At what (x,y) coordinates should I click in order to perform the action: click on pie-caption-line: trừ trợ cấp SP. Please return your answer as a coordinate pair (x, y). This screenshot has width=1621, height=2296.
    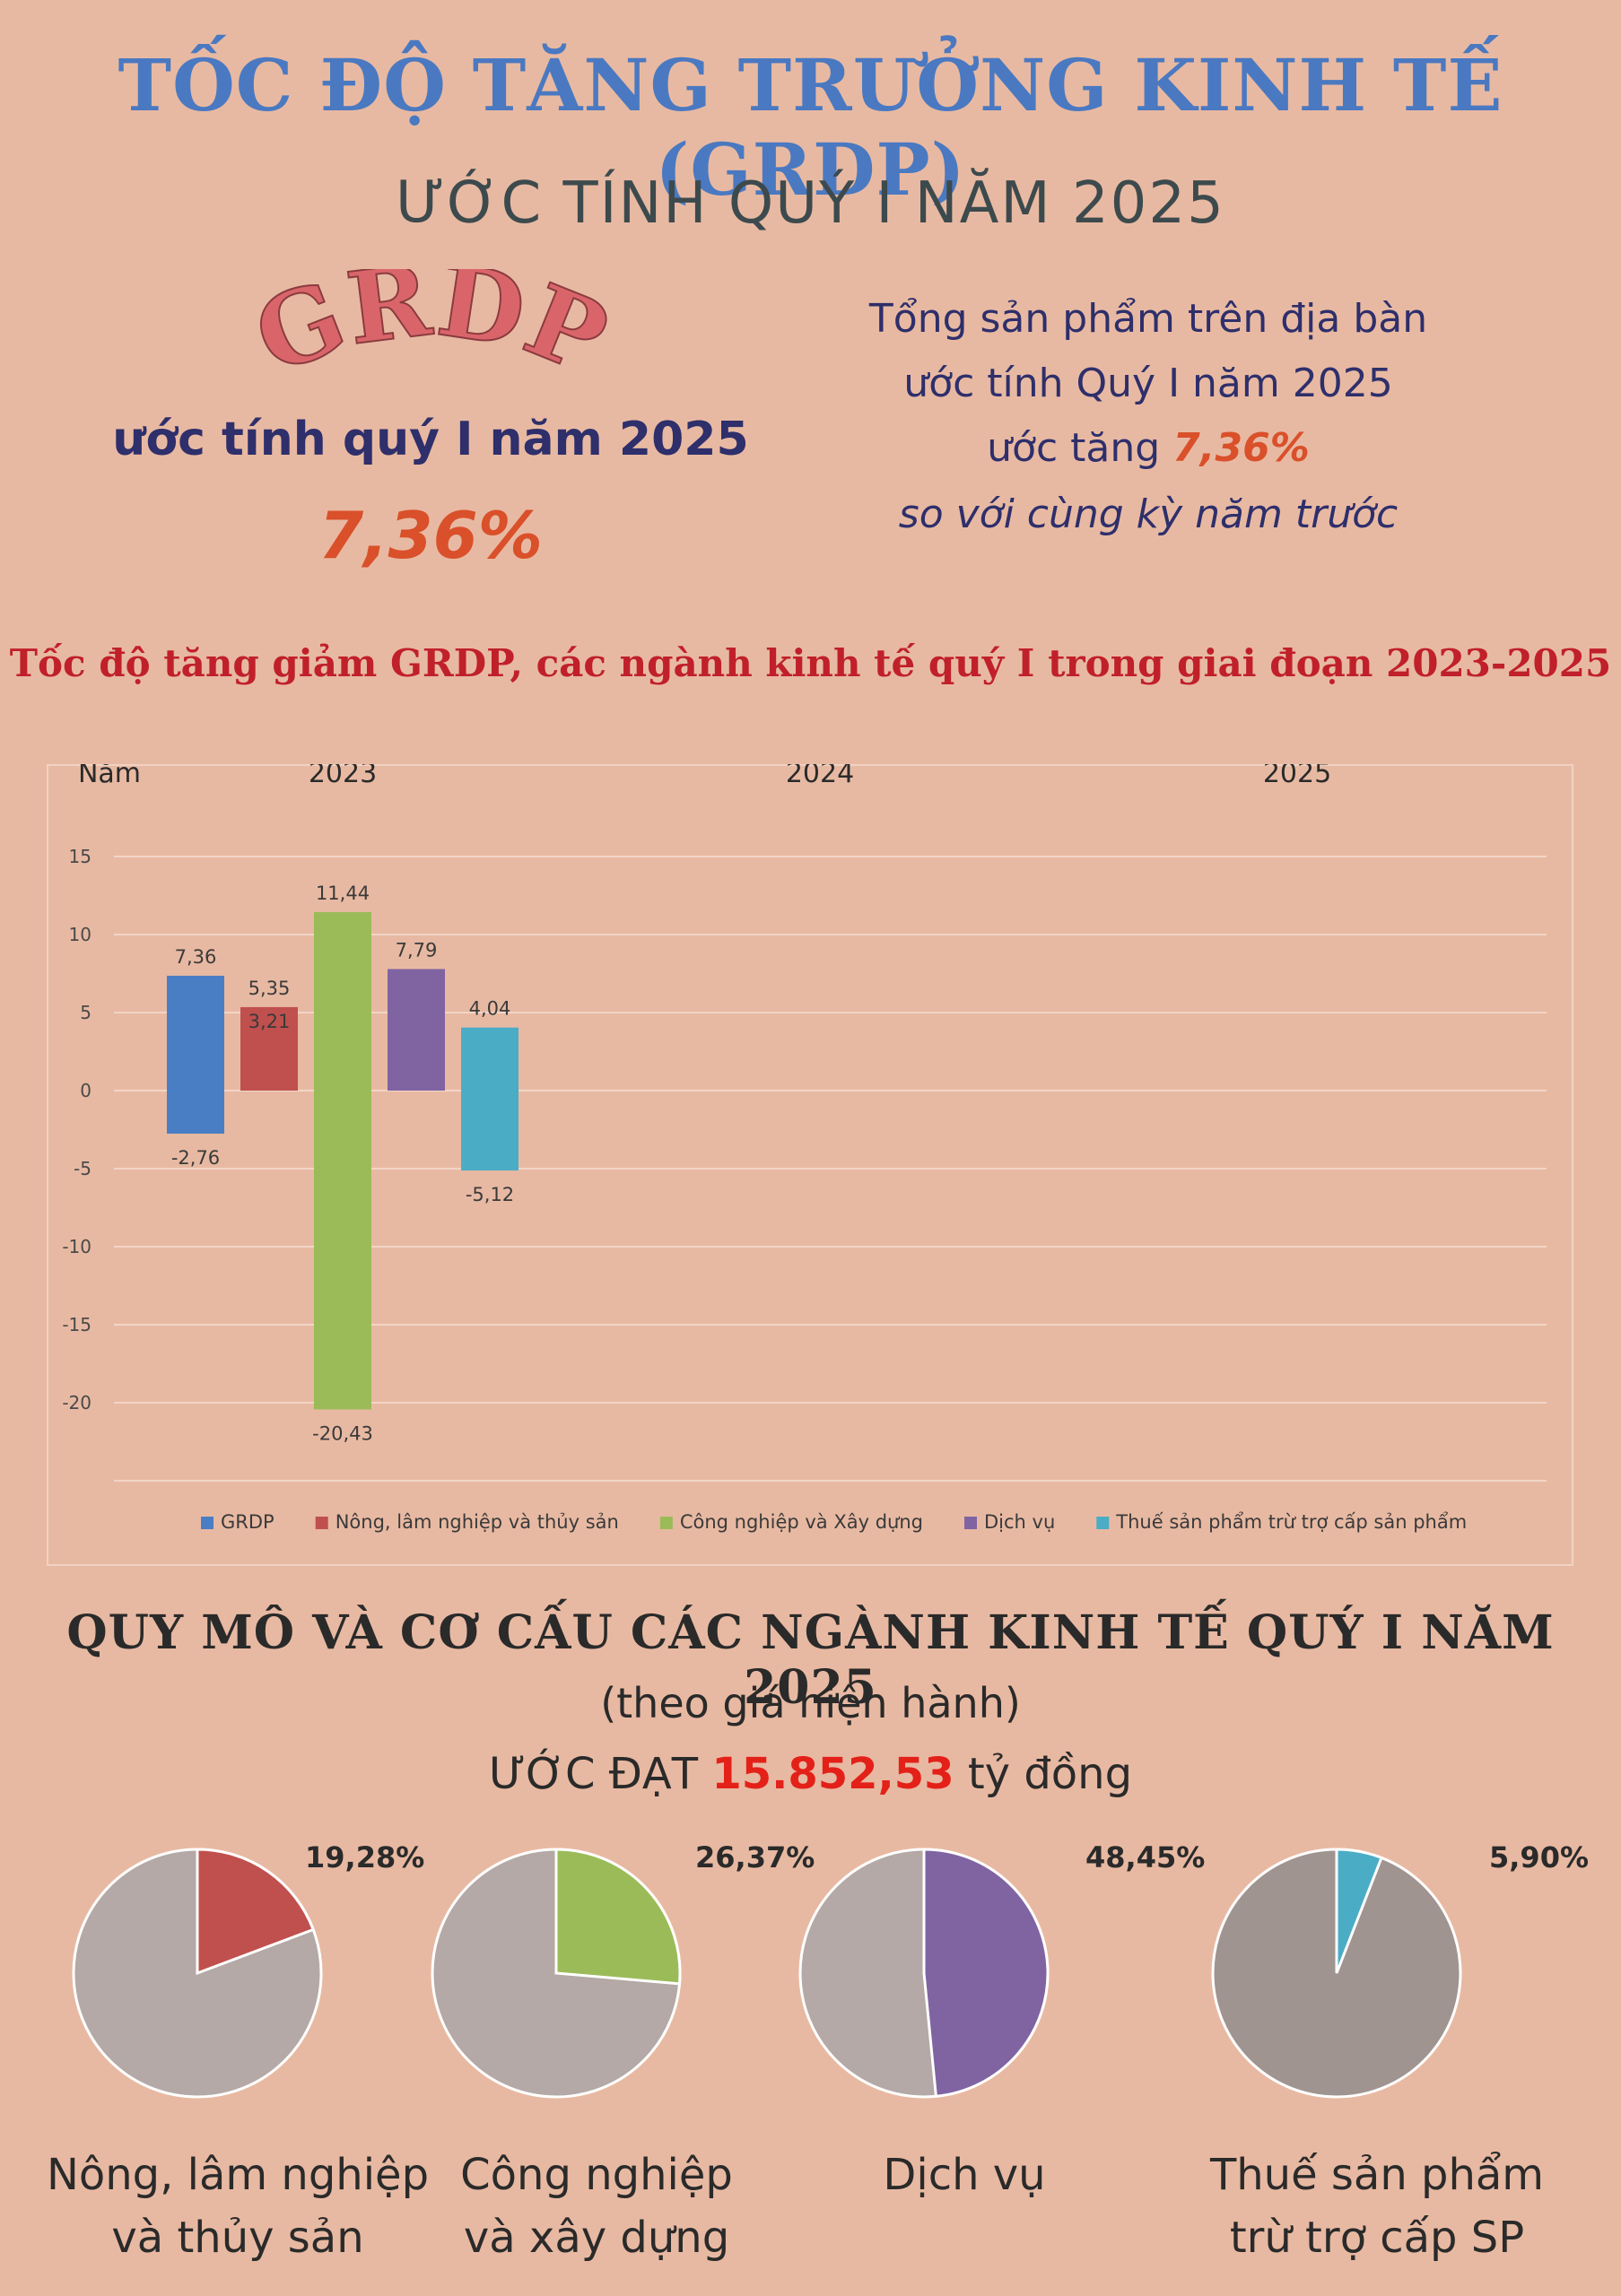
    Looking at the image, I should click on (1377, 2238).